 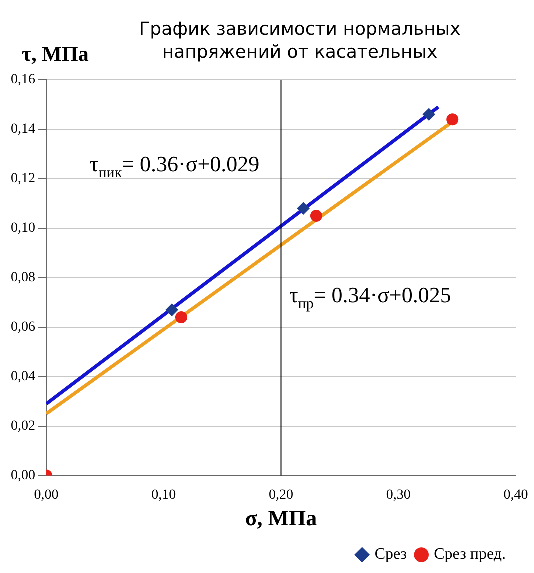 I want to click on x-tick-label: 0,30, so click(x=398, y=495).